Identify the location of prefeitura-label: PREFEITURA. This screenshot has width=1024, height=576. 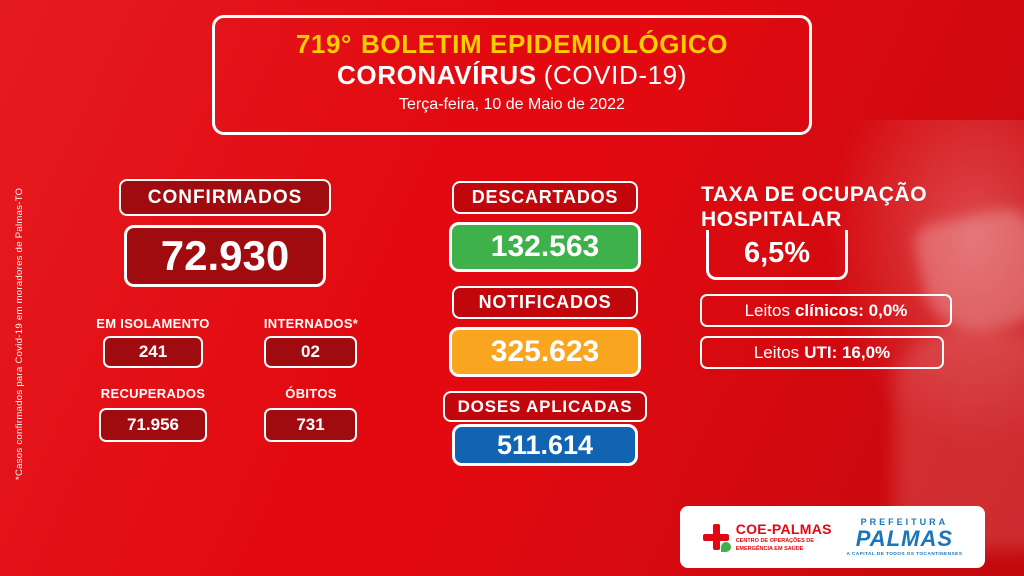
(904, 522).